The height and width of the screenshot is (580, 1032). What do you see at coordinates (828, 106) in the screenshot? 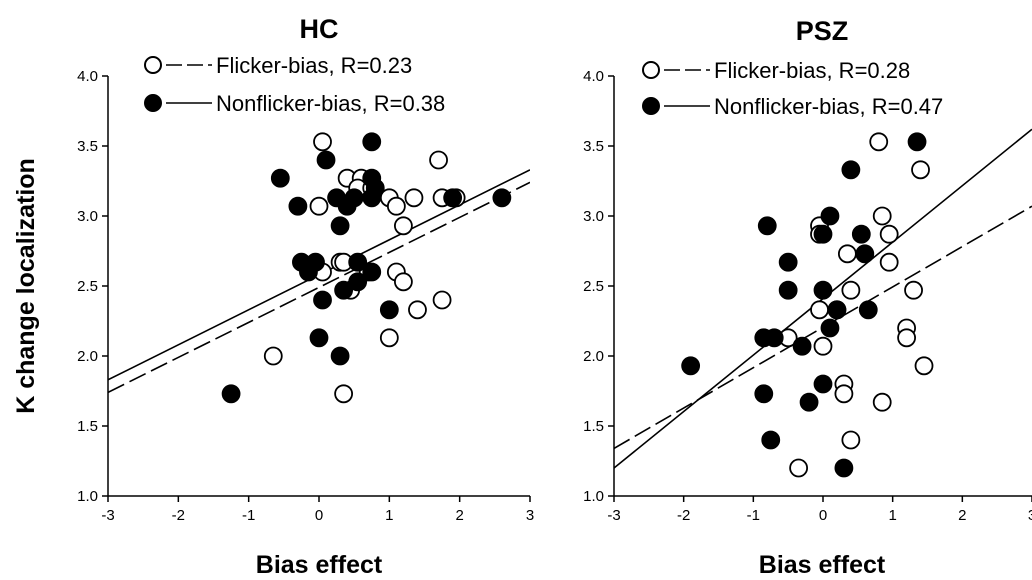
I see `legend-label-nonflicker-psz: Nonflicker-bias, R=0.47` at bounding box center [828, 106].